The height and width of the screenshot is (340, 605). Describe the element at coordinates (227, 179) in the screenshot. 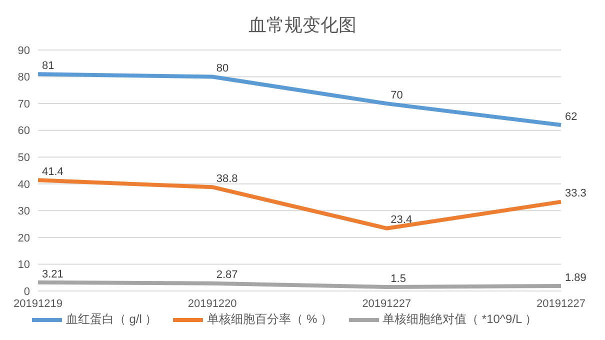

I see `data-label: 38.8` at that location.